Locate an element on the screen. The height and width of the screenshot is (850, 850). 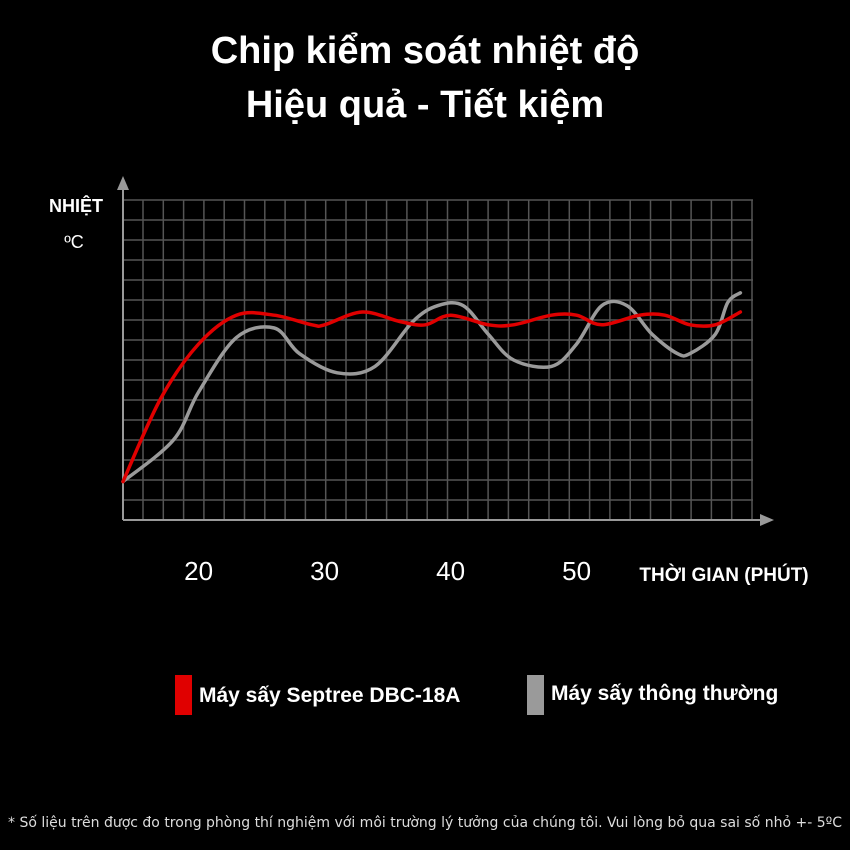
legend-label-normal: Máy sấy thông thường is located at coordinates (665, 693).